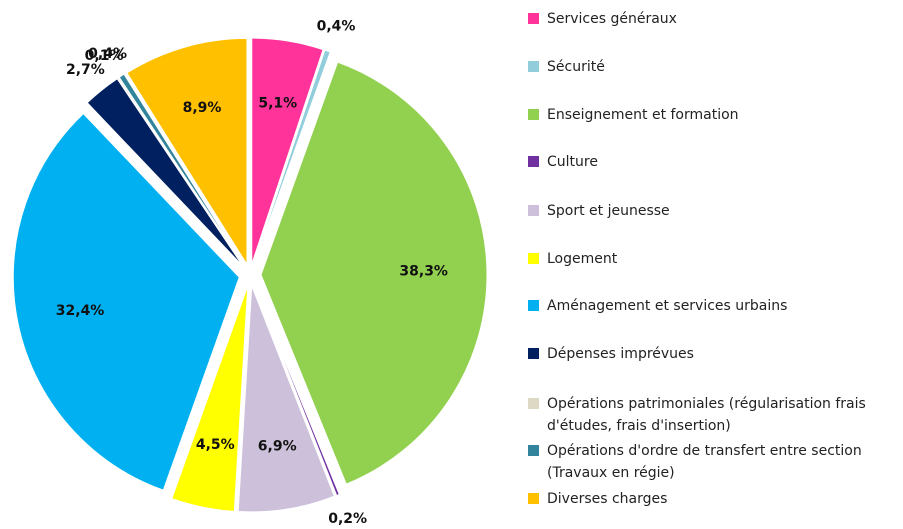 The image size is (903, 529). Describe the element at coordinates (713, 162) in the screenshot. I see `legend-item: Culture` at that location.